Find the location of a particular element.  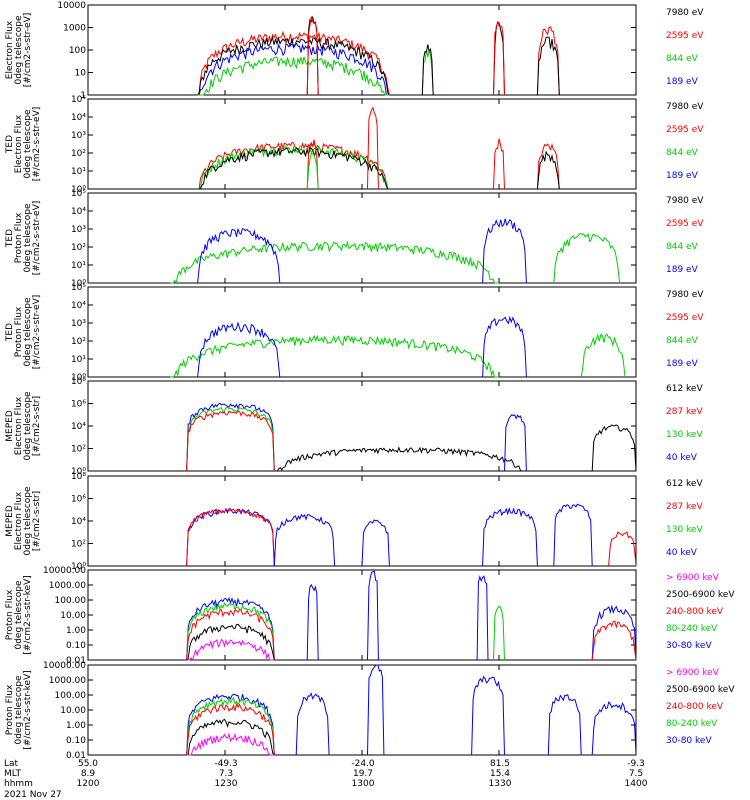

y-tick-label: 10.00 is located at coordinates (73, 616).